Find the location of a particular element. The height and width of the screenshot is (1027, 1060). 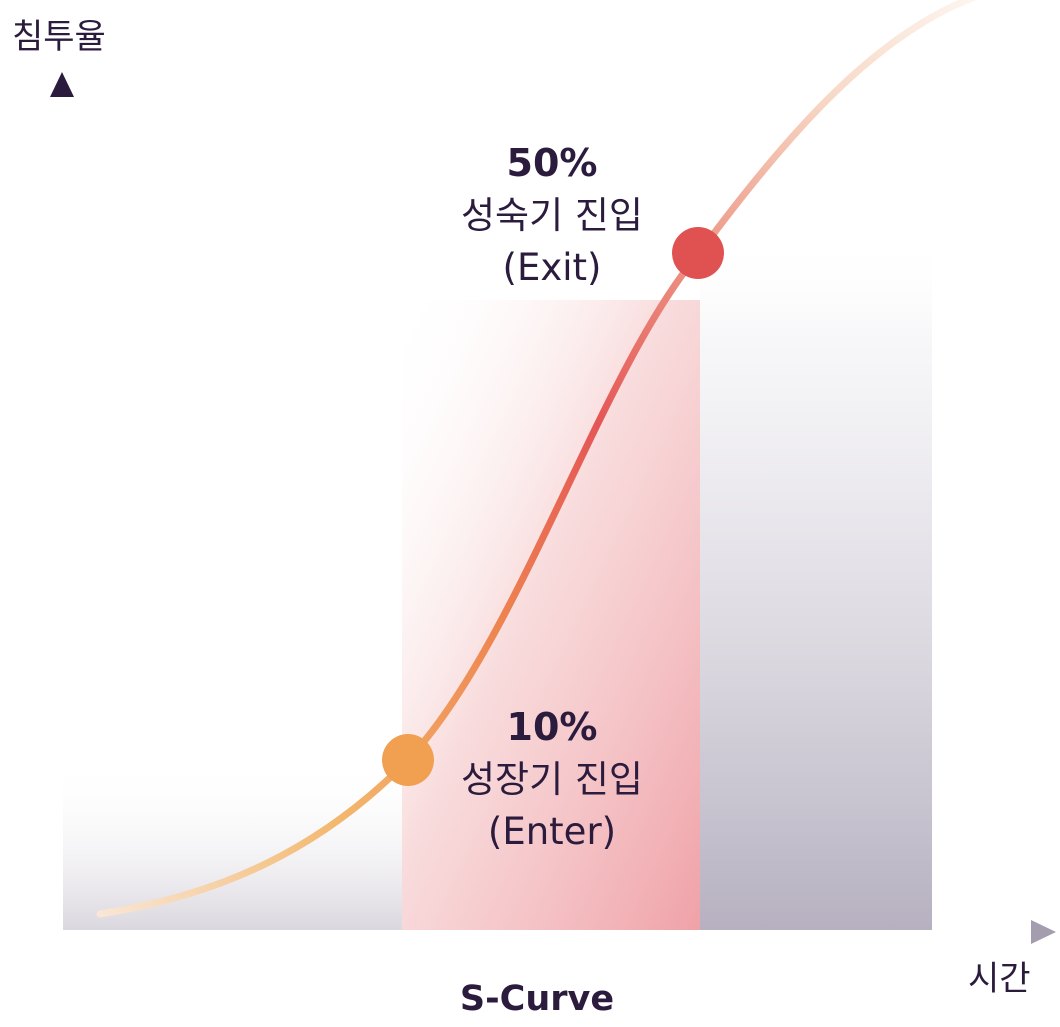

exit-stage: 성숙기 진입 is located at coordinates (552, 215).